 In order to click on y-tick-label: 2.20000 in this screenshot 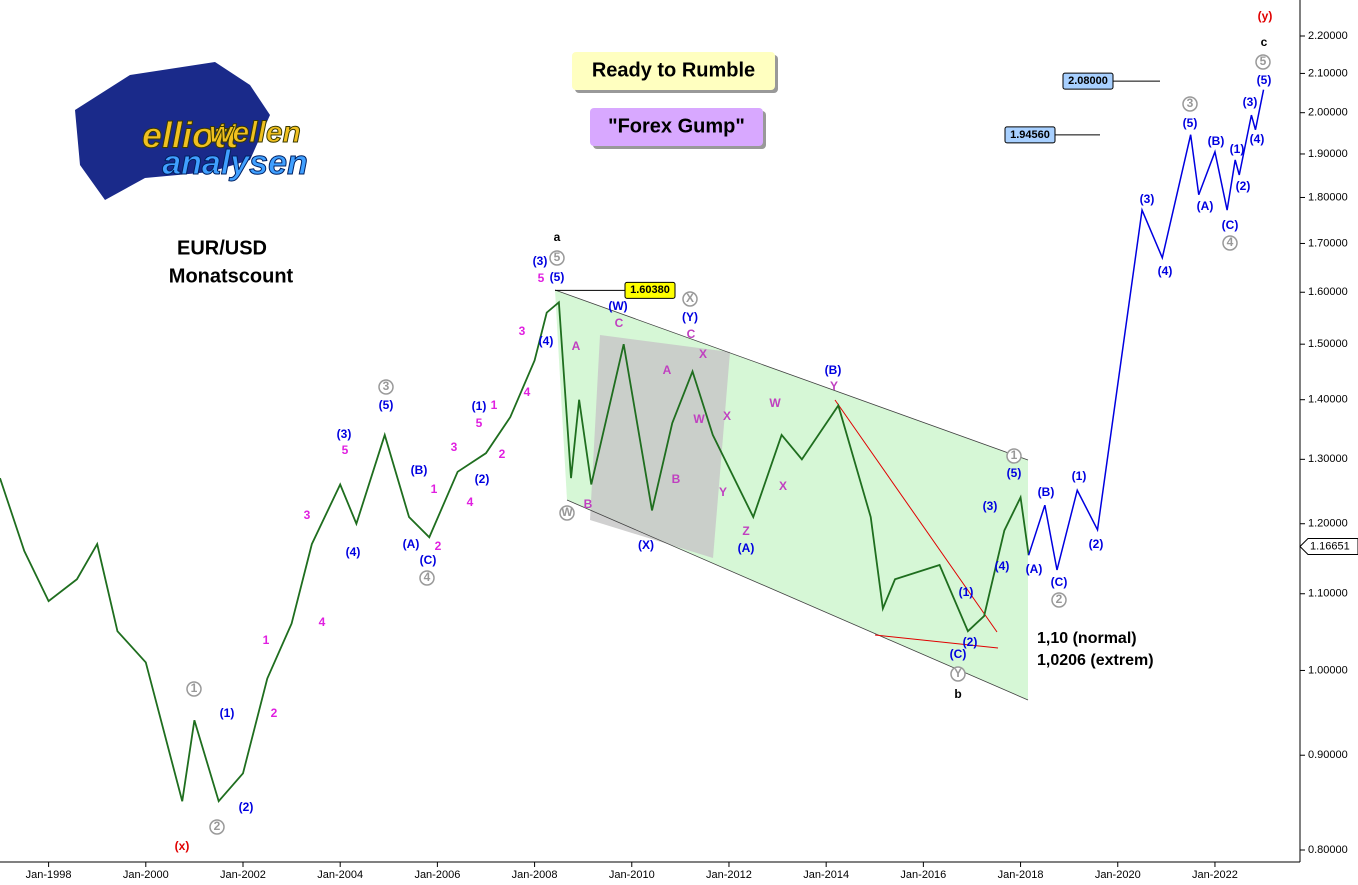, I will do `click(1328, 36)`.